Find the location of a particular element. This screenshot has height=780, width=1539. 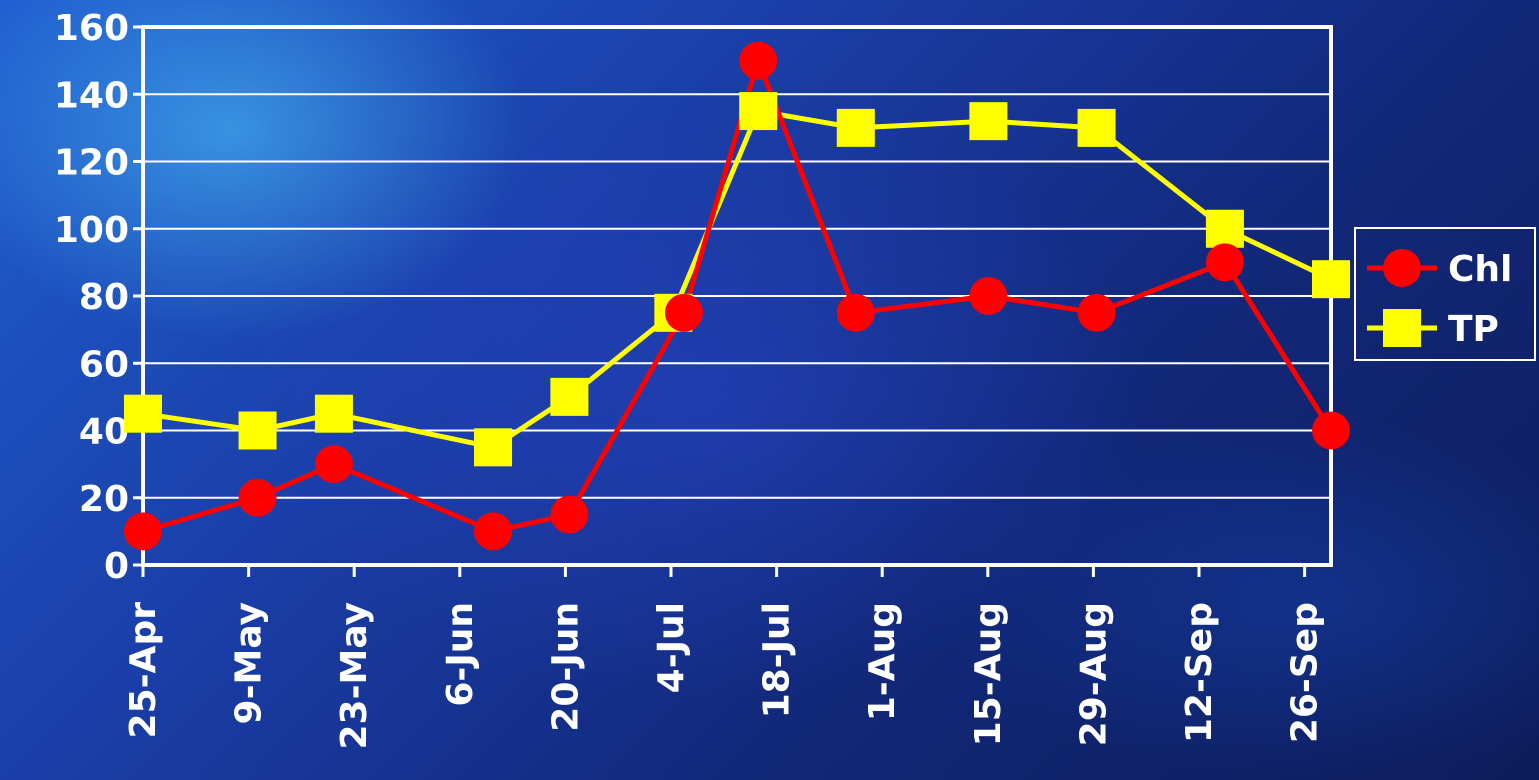

x-tick-label: 12-Sep is located at coordinates (1199, 672).